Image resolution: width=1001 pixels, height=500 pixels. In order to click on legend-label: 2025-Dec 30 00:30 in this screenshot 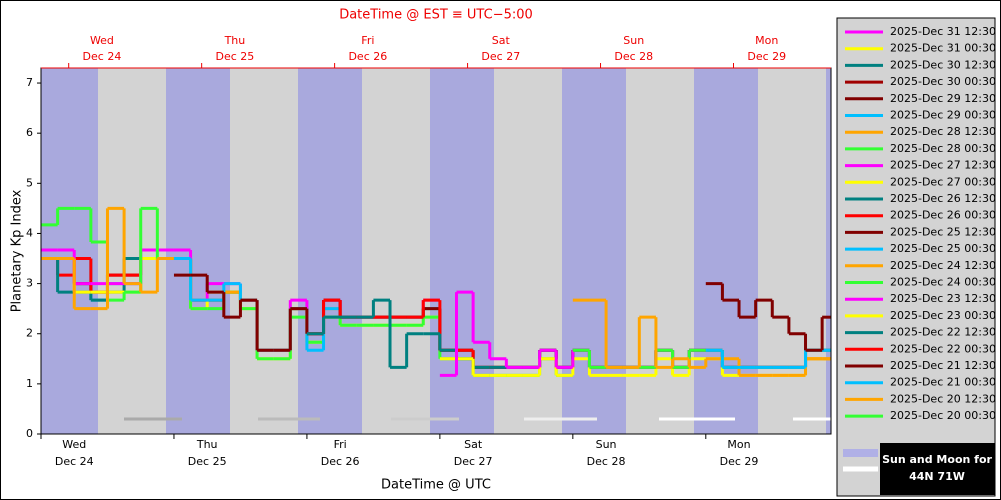, I will do `click(943, 81)`.